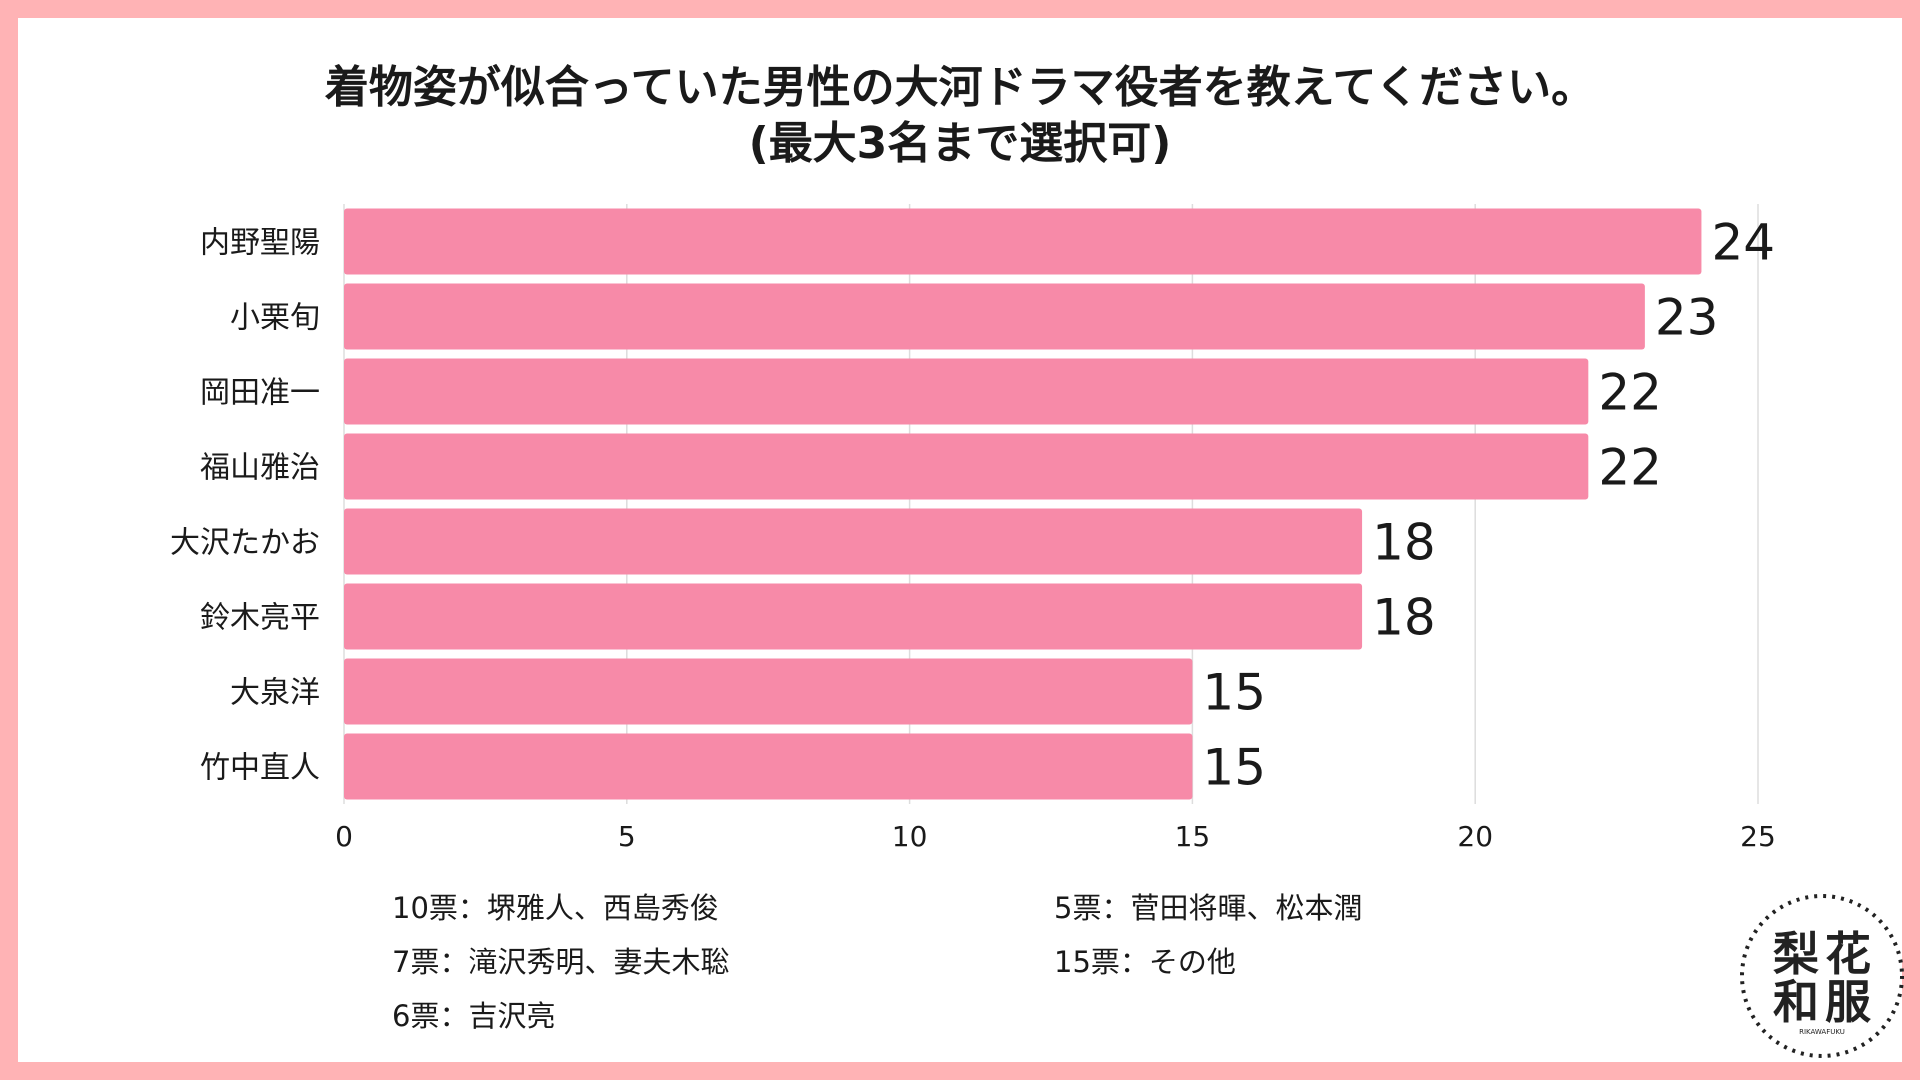 Image resolution: width=1920 pixels, height=1080 pixels. I want to click on notes-left: 10票：堺雅人、西島秀俊 7票：滝沢秀明、妻夫木聡 6票：吉沢亮, so click(560, 962).